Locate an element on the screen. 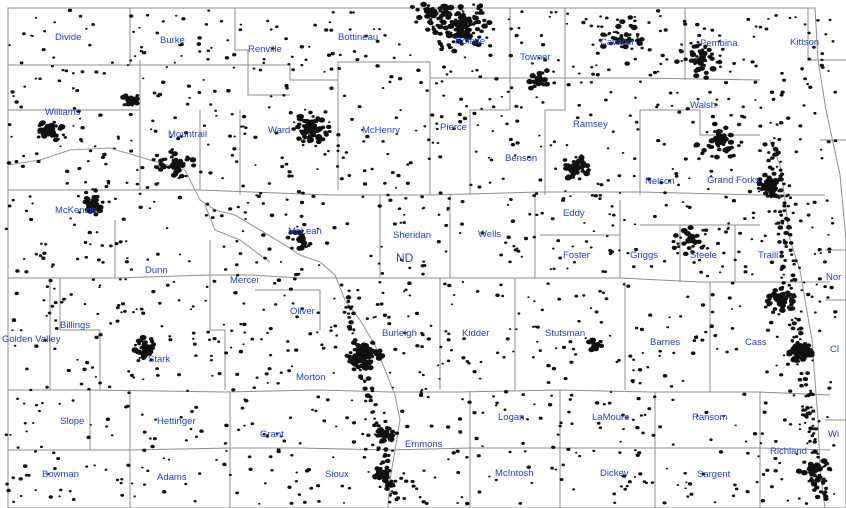 This screenshot has height=508, width=846. county-label-towner: Towner is located at coordinates (535, 57).